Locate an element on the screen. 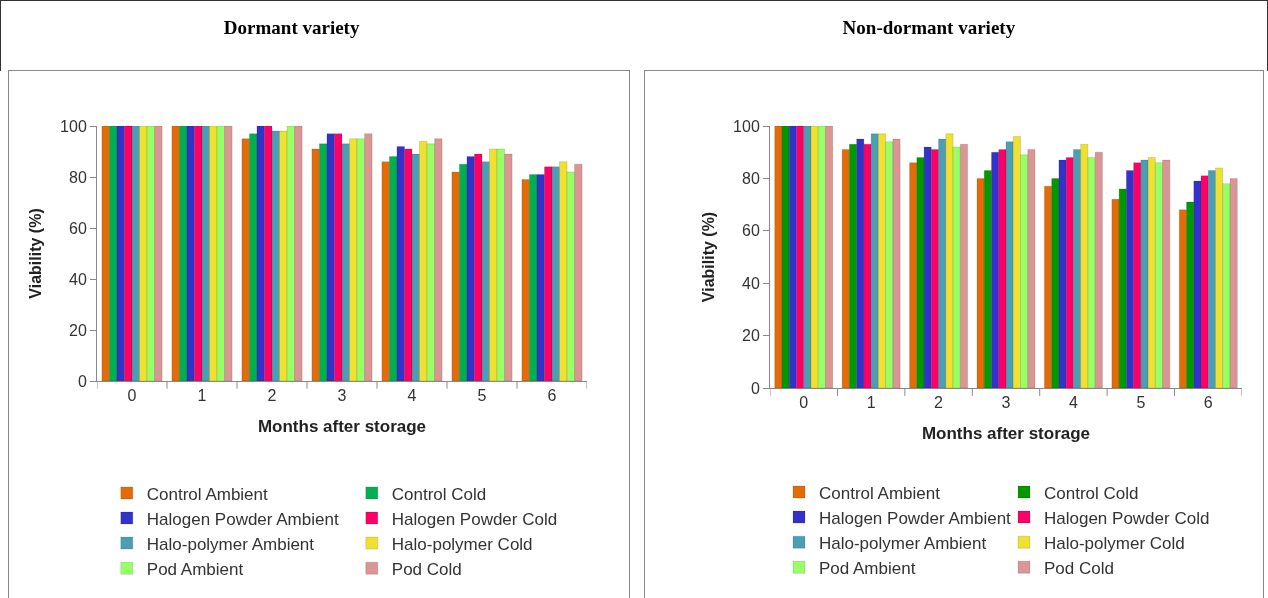 The width and height of the screenshot is (1268, 598). chart-title: Dormant variety is located at coordinates (291, 27).